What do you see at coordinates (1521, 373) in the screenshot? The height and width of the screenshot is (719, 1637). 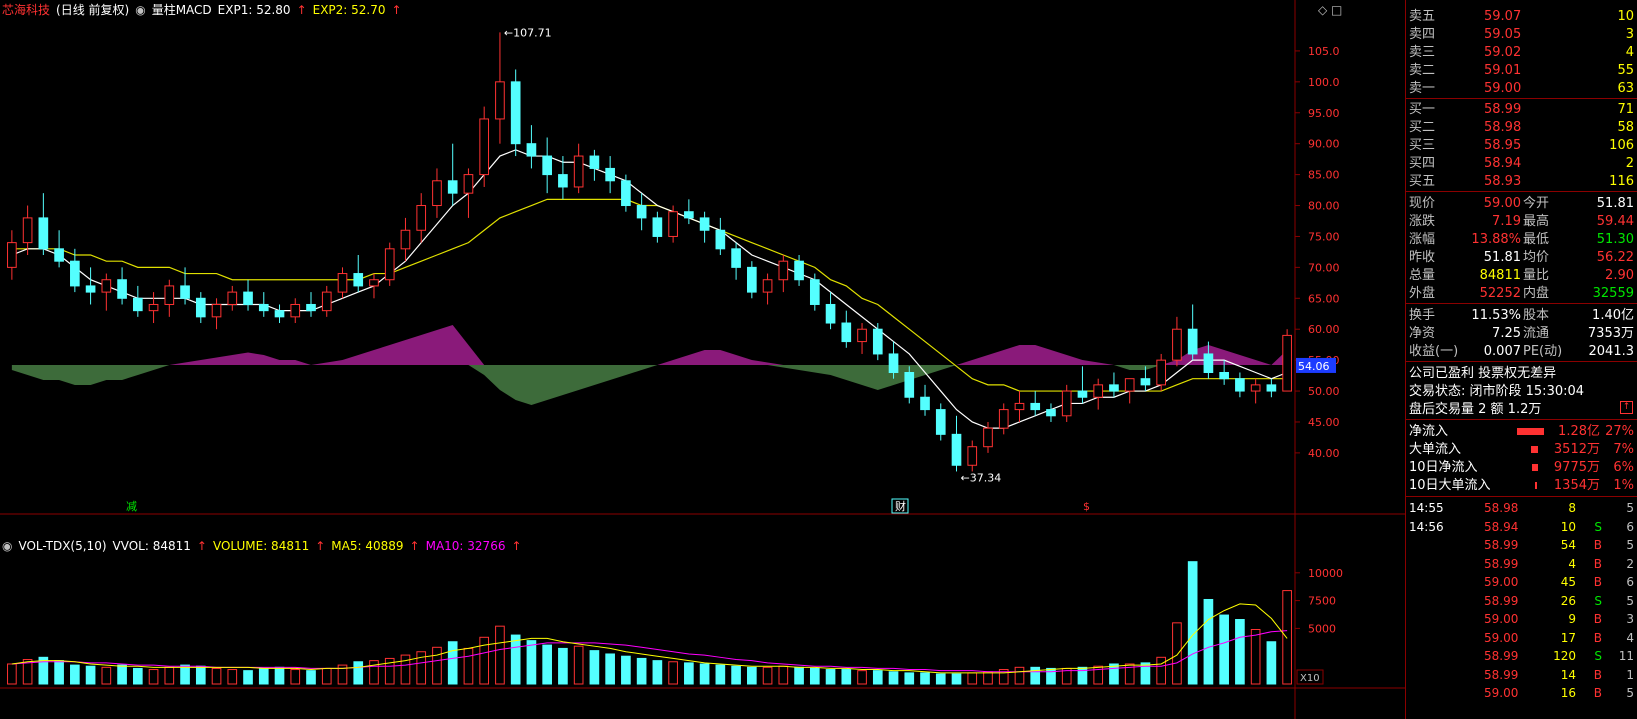 I see `status-row: 公司已盈利 投票权无差异` at bounding box center [1521, 373].